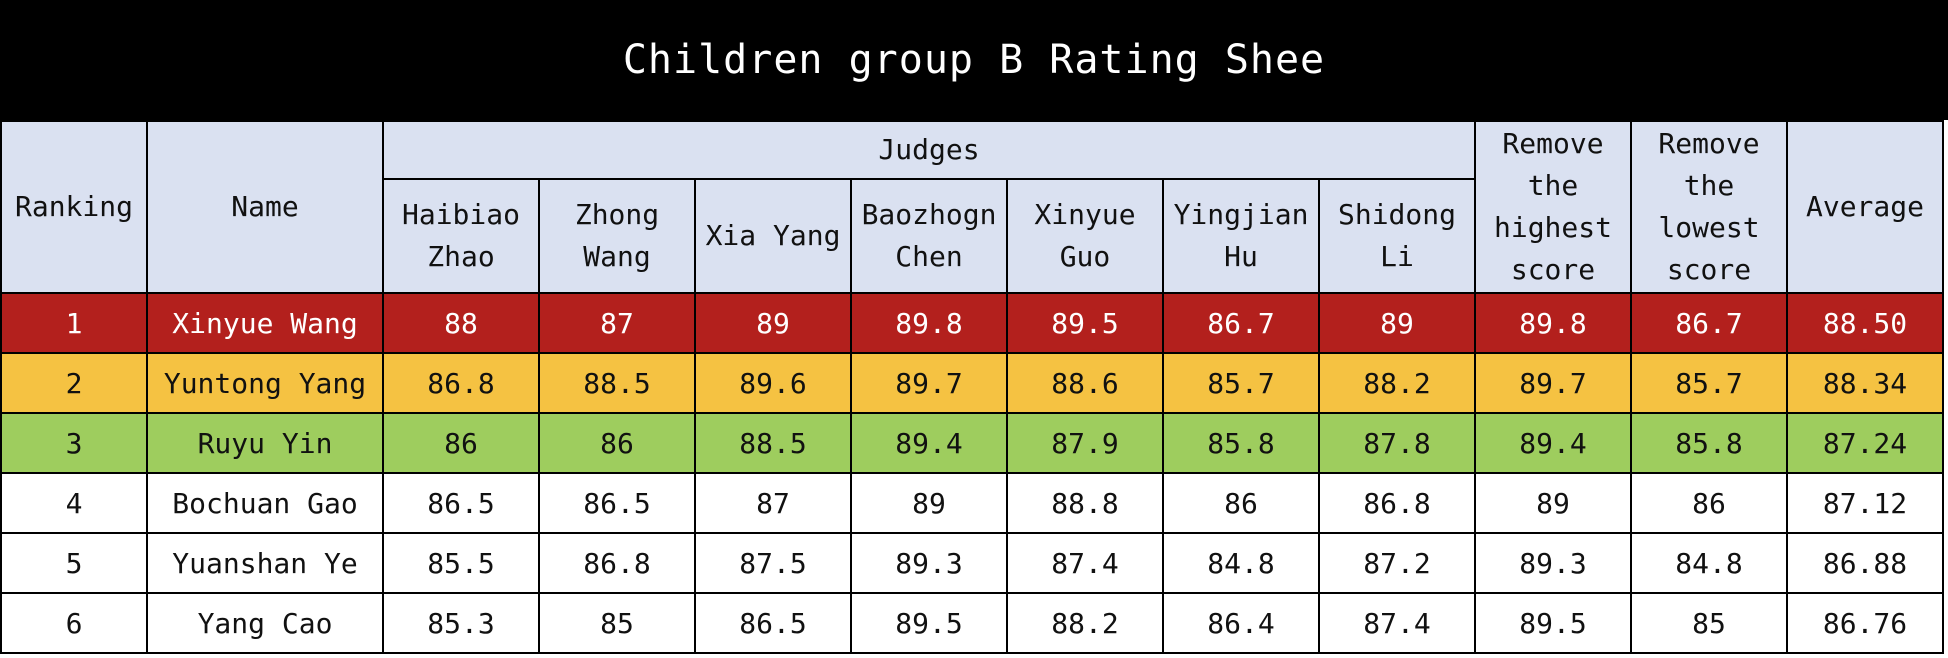 This screenshot has width=1948, height=658. What do you see at coordinates (74, 383) in the screenshot?
I see `ranking-cell: 2` at bounding box center [74, 383].